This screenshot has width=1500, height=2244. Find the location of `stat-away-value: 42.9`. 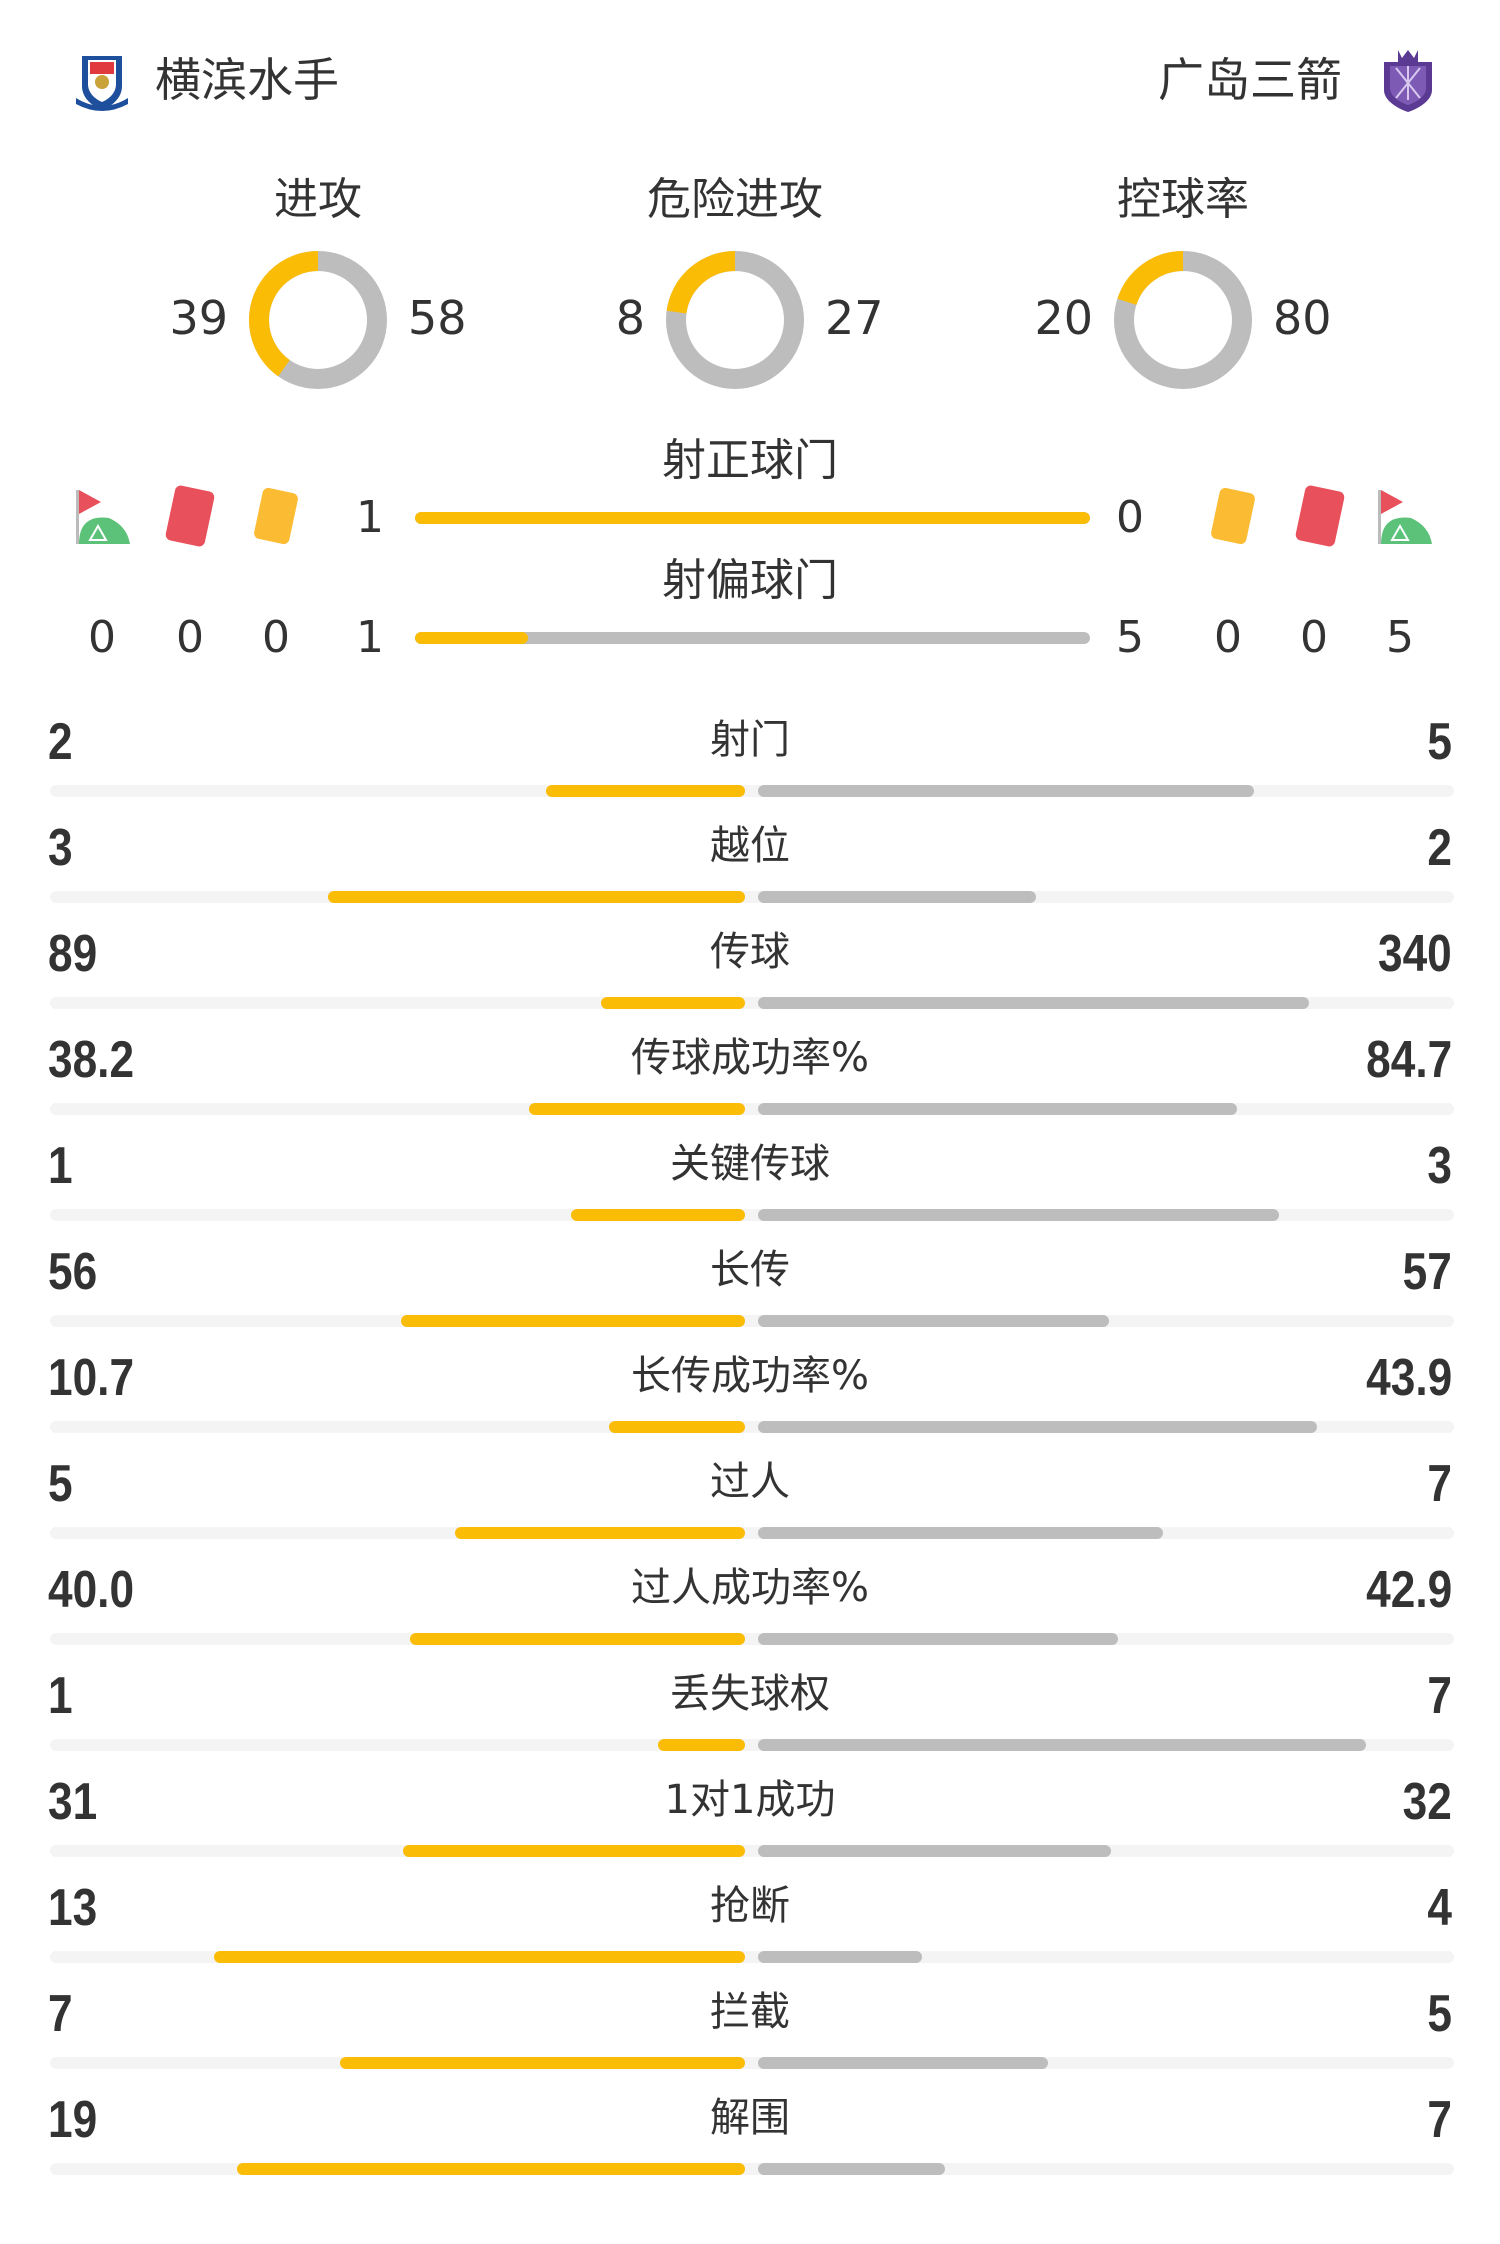

stat-away-value: 42.9 is located at coordinates (1408, 1590).